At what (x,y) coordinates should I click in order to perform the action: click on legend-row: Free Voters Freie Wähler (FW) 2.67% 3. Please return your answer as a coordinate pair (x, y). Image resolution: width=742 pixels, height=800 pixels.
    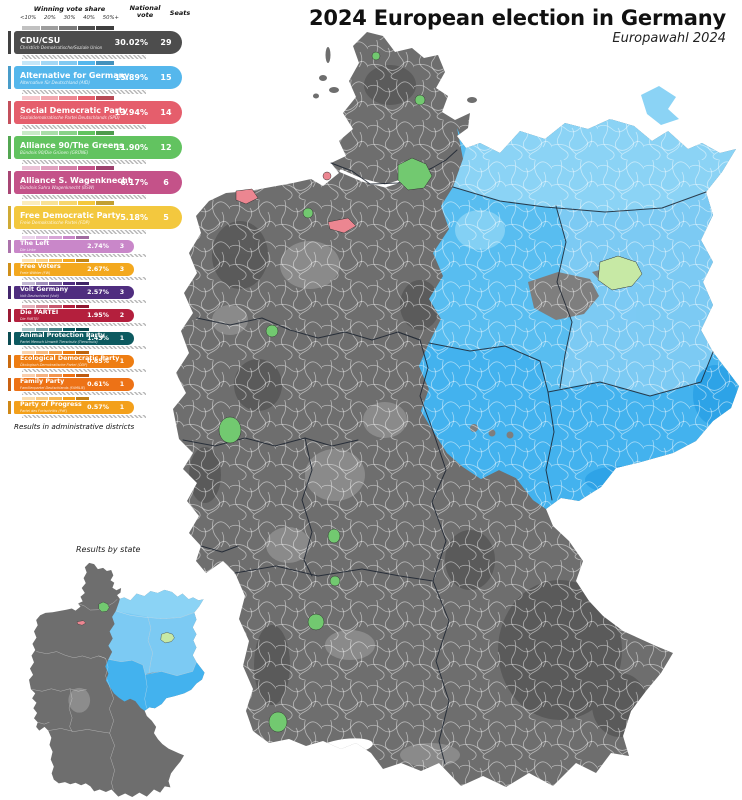
    Looking at the image, I should click on (106, 269).